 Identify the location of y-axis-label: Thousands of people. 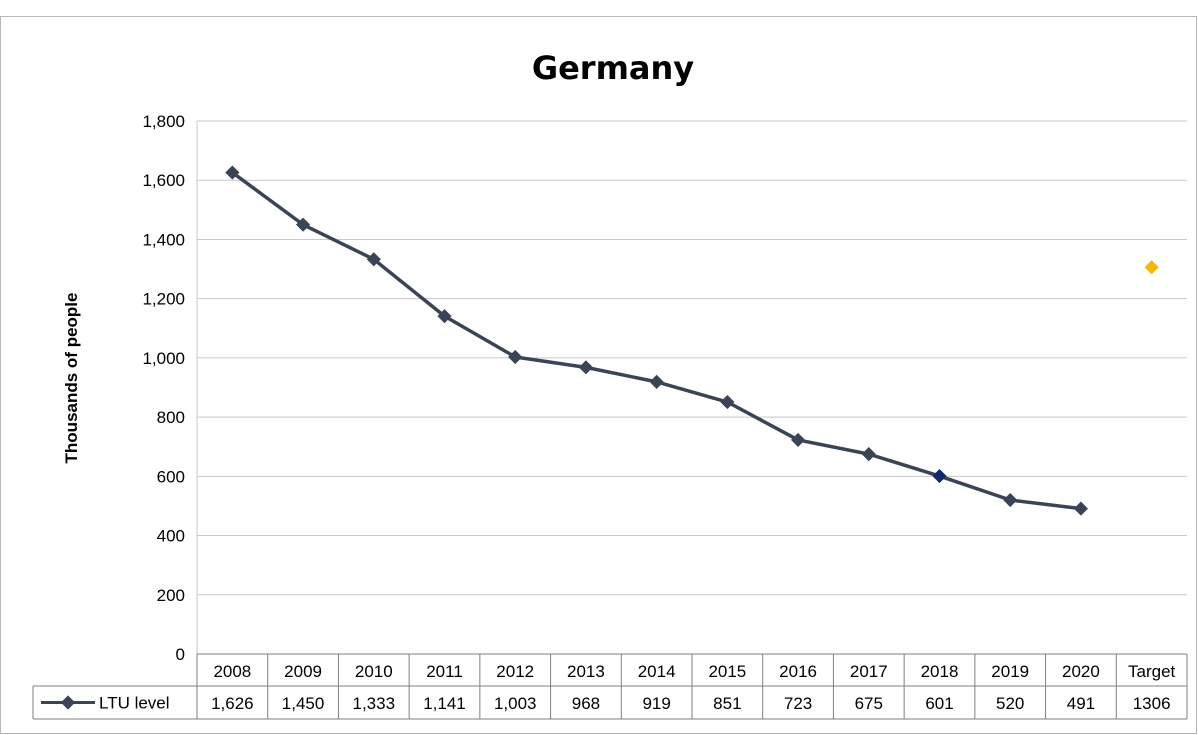
(71, 378).